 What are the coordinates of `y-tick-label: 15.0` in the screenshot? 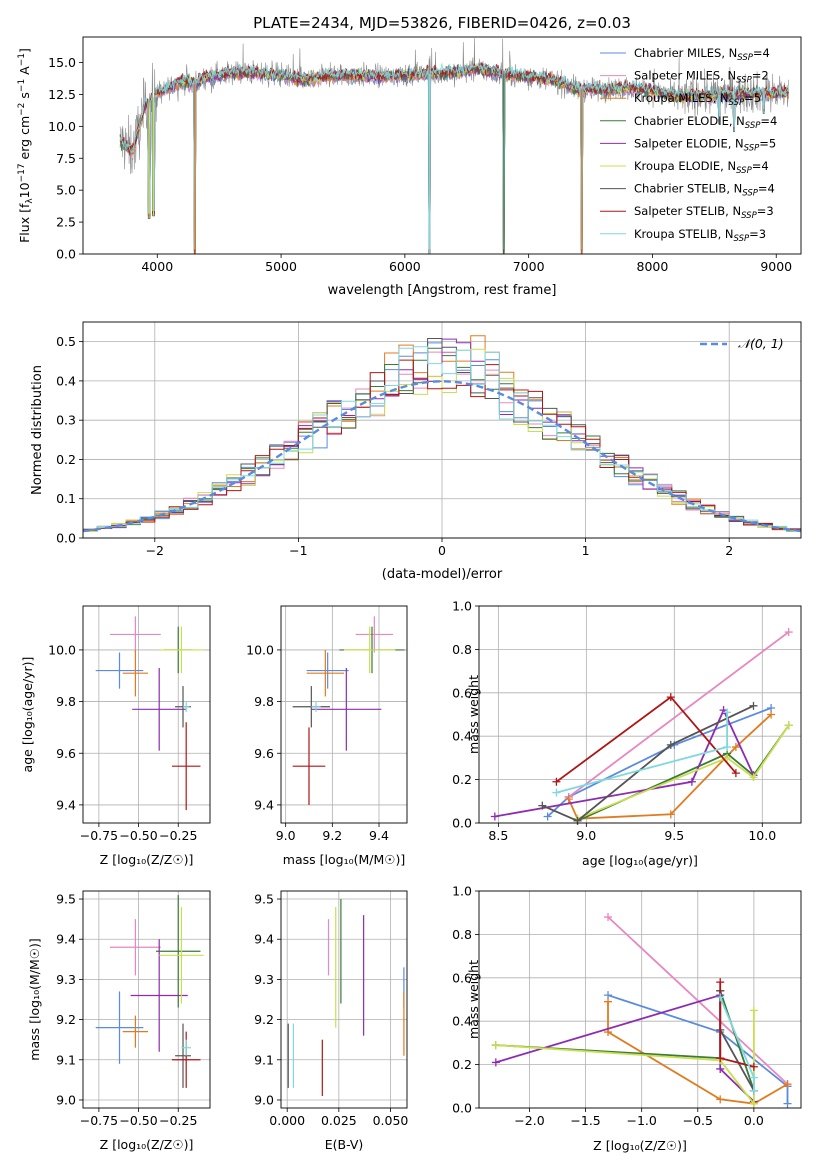 It's located at (62, 62).